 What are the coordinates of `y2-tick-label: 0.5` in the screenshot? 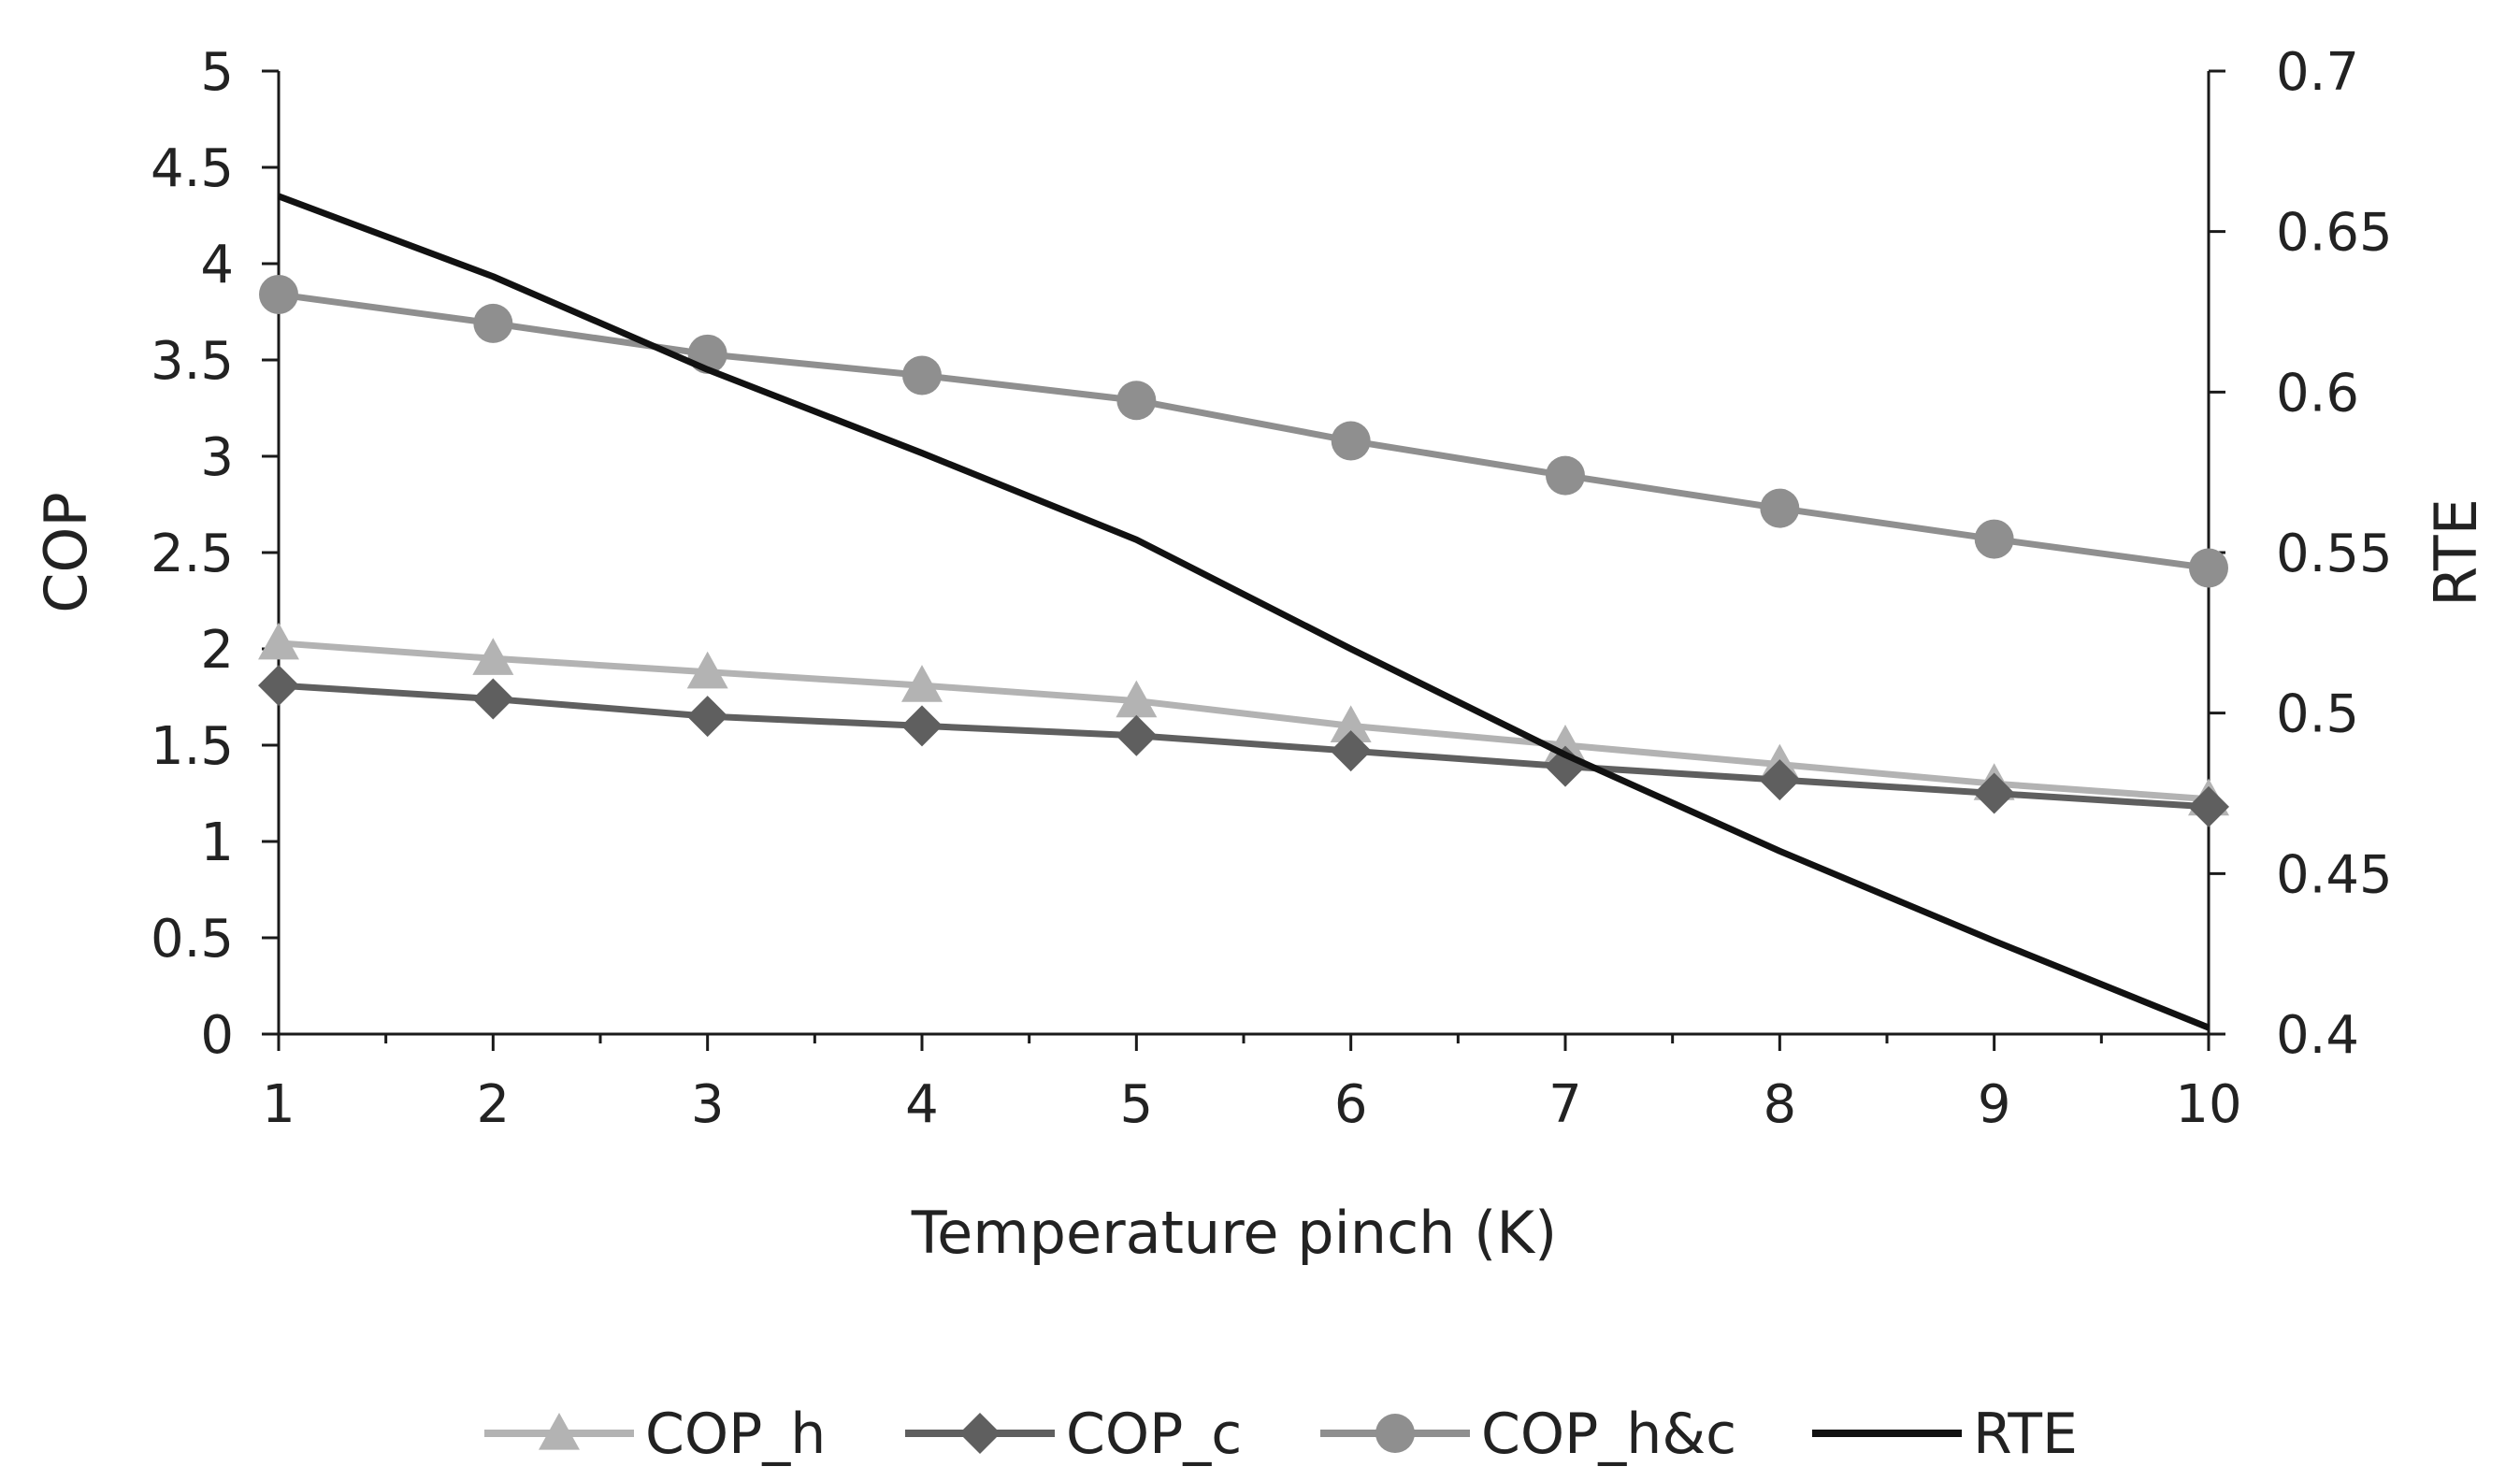 It's located at (2317, 715).